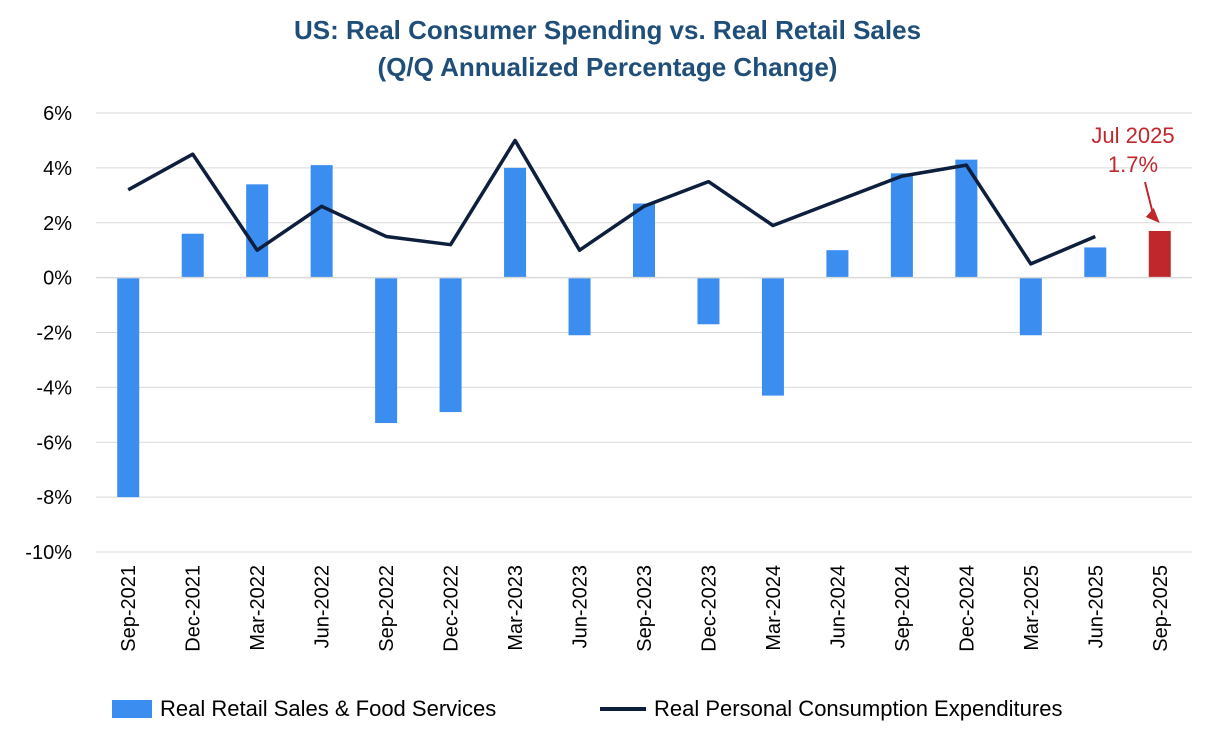 The width and height of the screenshot is (1215, 742). What do you see at coordinates (645, 608) in the screenshot?
I see `x-tick-label: Sep-2023` at bounding box center [645, 608].